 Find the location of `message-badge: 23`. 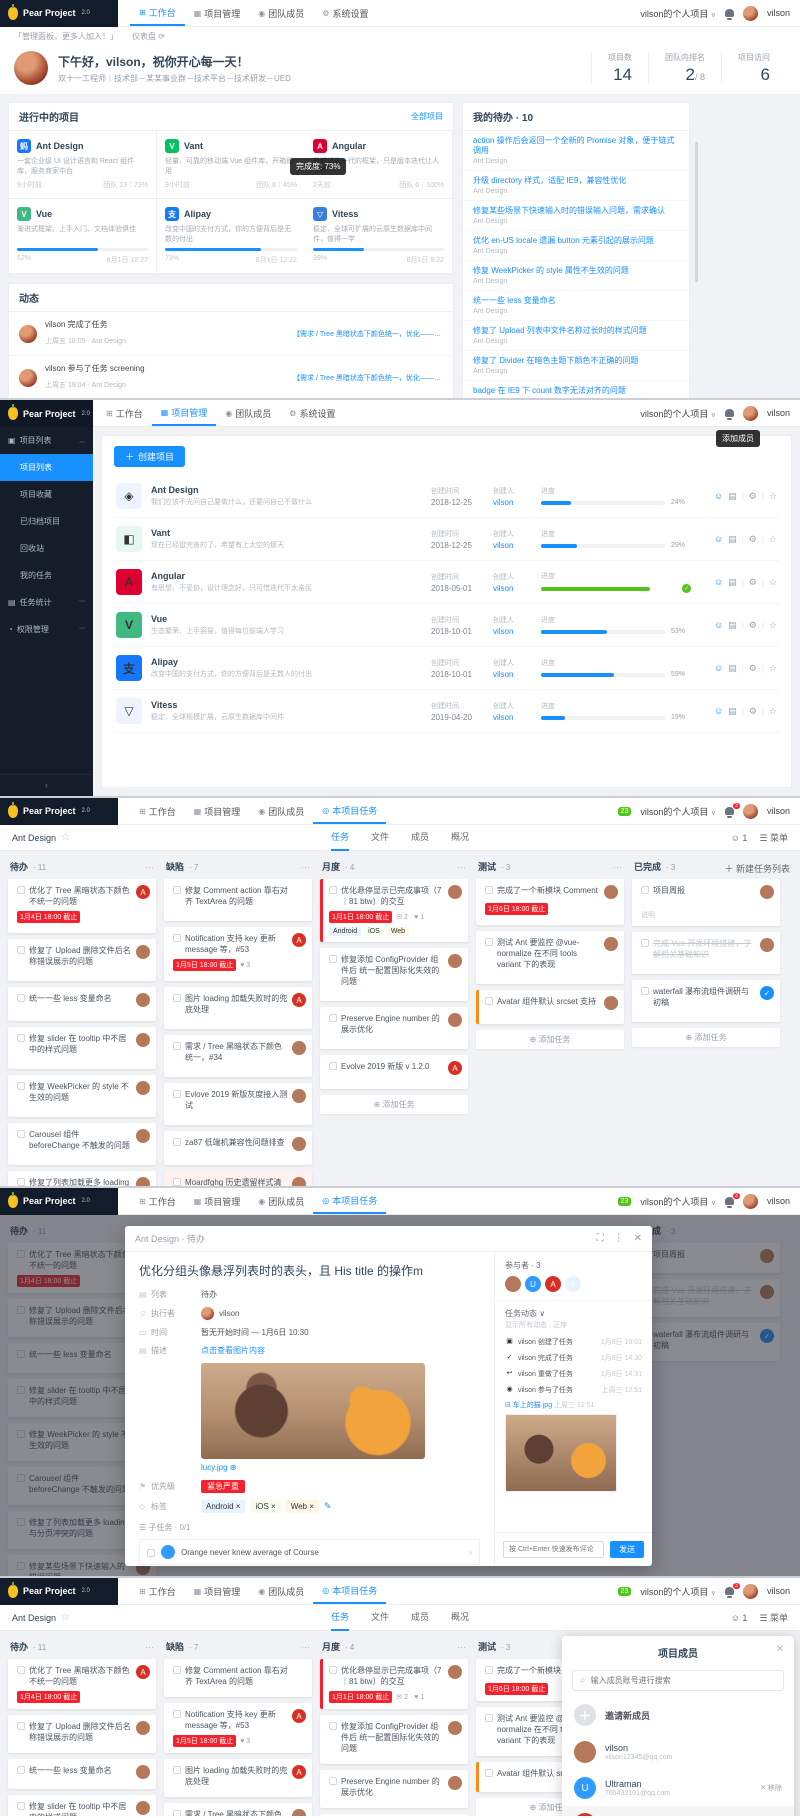

message-badge: 23 is located at coordinates (624, 811).